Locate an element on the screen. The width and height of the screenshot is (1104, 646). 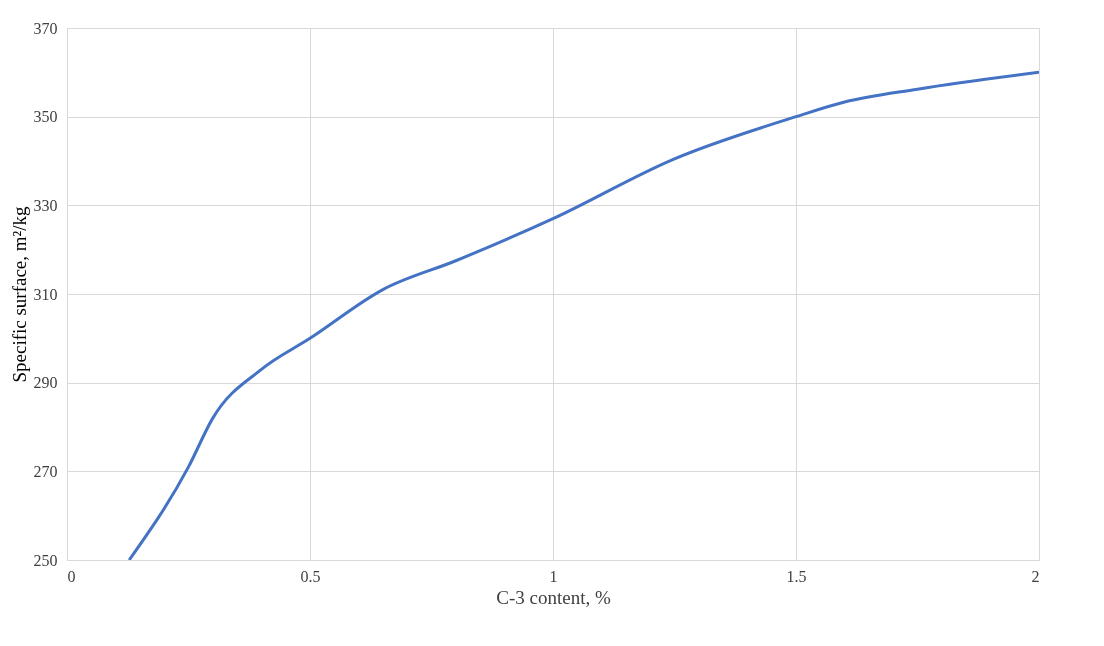
y-tick-label: 370 is located at coordinates (45, 28).